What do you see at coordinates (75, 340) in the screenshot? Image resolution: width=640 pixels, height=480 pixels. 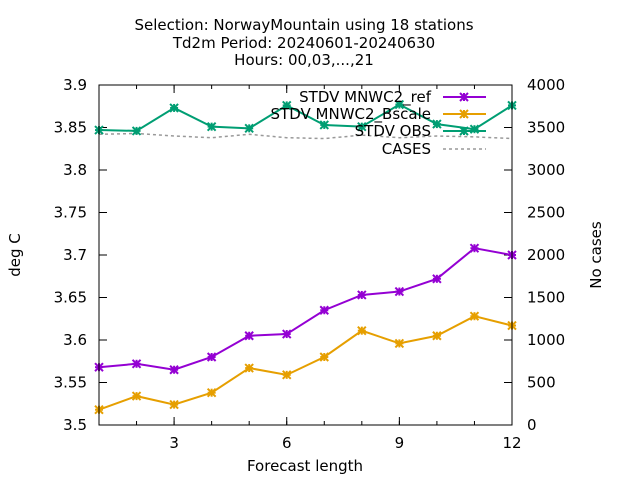 I see `y-tick-label: 3.6` at bounding box center [75, 340].